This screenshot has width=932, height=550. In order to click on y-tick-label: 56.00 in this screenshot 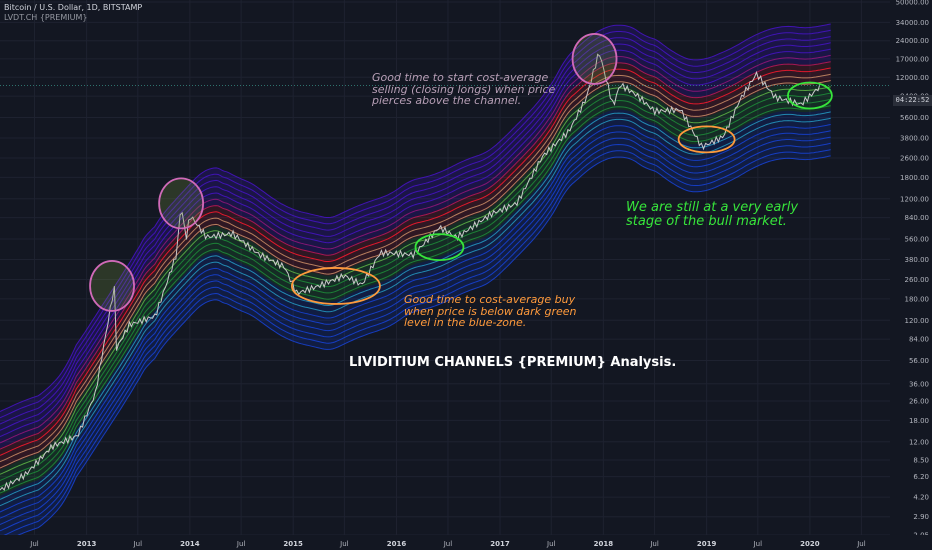, I will do `click(919, 361)`.